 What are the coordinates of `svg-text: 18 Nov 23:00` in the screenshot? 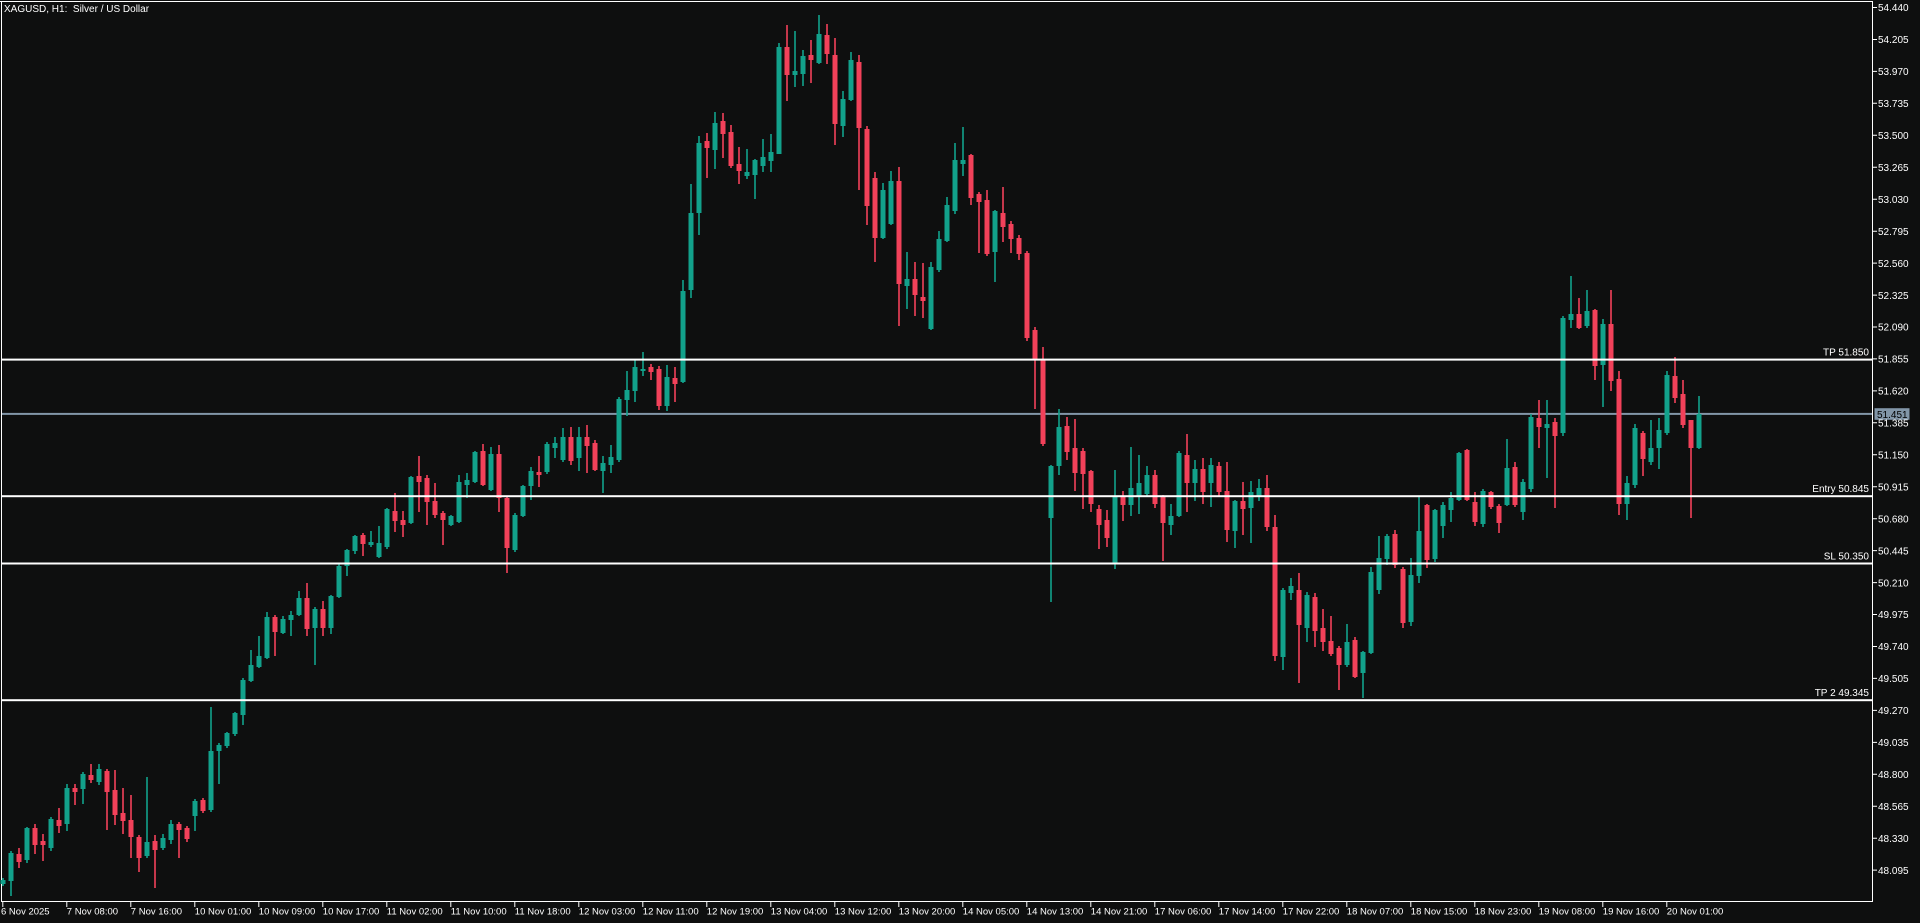 It's located at (1503, 912).